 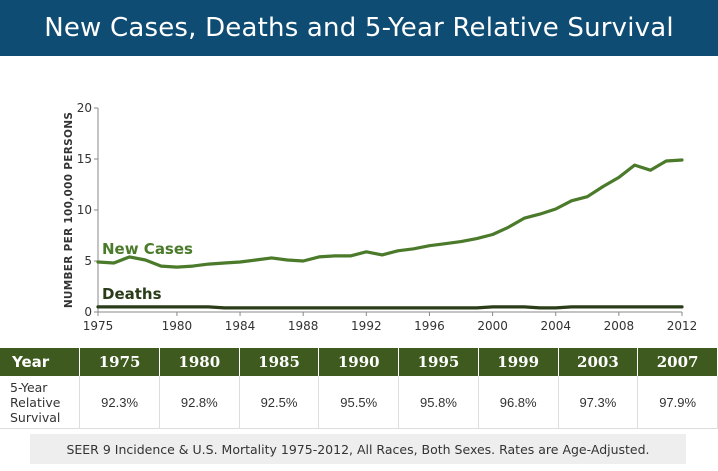 What do you see at coordinates (438, 402) in the screenshot?
I see `survival-value-cell: 95.8%` at bounding box center [438, 402].